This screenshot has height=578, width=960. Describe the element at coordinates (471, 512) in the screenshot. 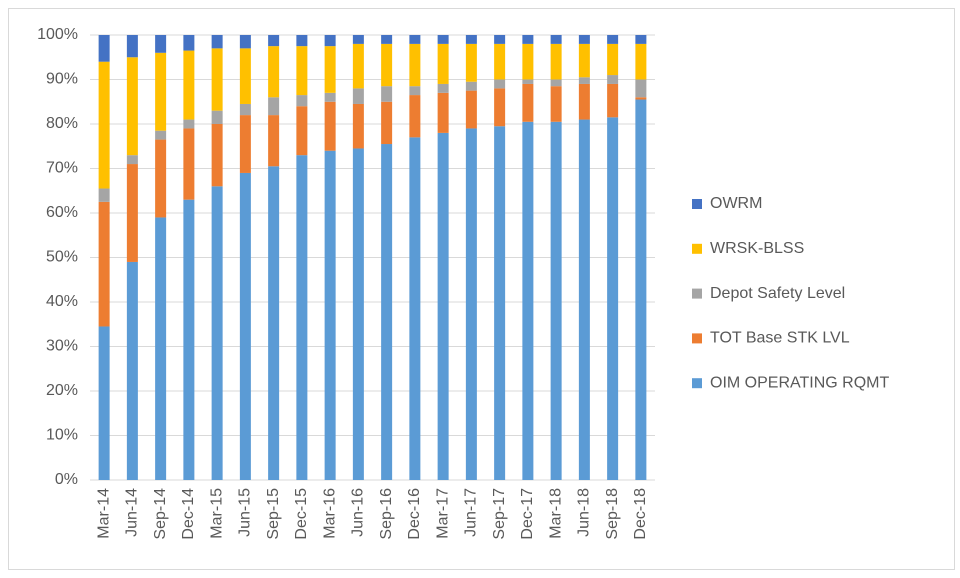

I see `x-tick-label: Jun-17` at that location.